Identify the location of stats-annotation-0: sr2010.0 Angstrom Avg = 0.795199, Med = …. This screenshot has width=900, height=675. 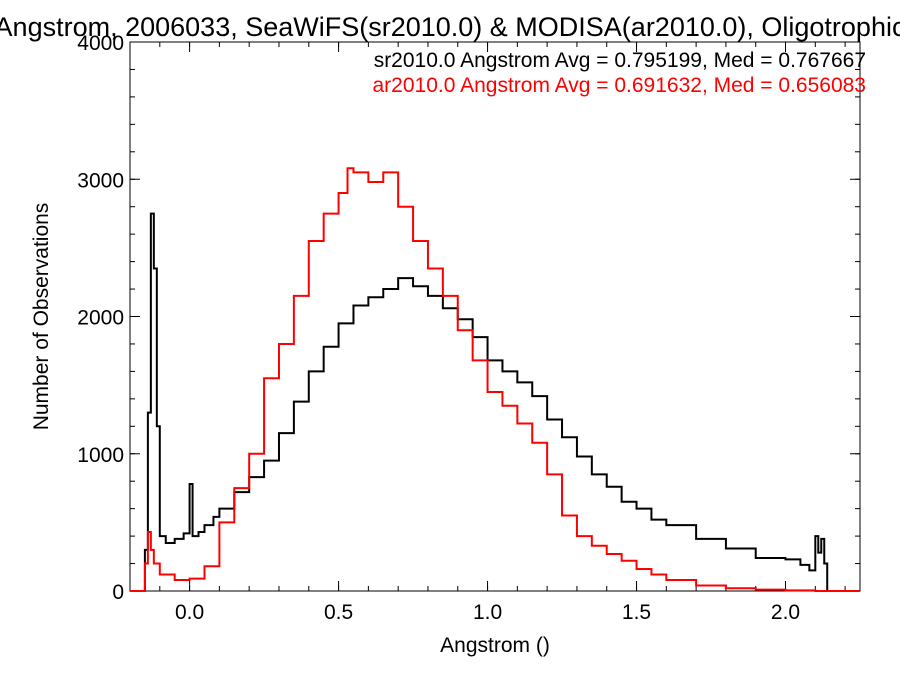
(620, 60).